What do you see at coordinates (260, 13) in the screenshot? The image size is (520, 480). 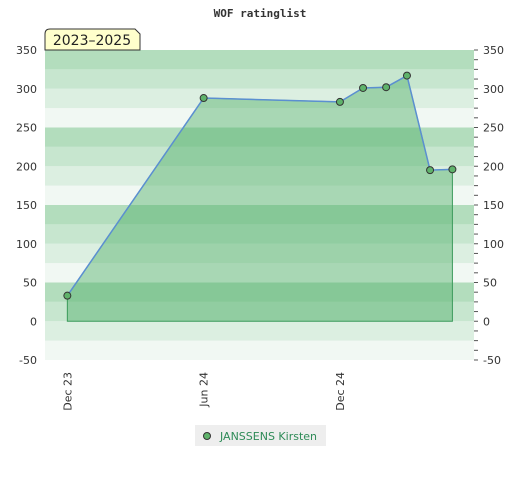 I see `chart-title: WOF ratinglist` at bounding box center [260, 13].